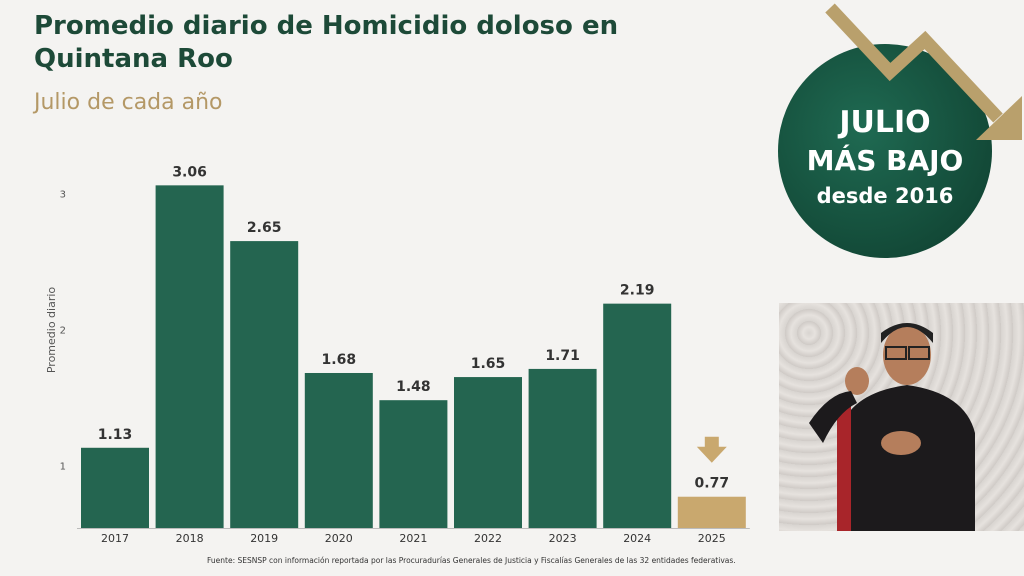 This screenshot has width=1024, height=576. Describe the element at coordinates (63, 195) in the screenshot. I see `y-tick-label: 3` at that location.